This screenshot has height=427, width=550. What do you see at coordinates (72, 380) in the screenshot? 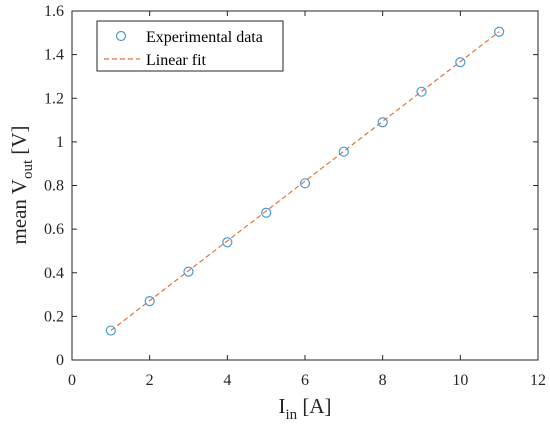
I see `x-tick-label: 0` at bounding box center [72, 380].